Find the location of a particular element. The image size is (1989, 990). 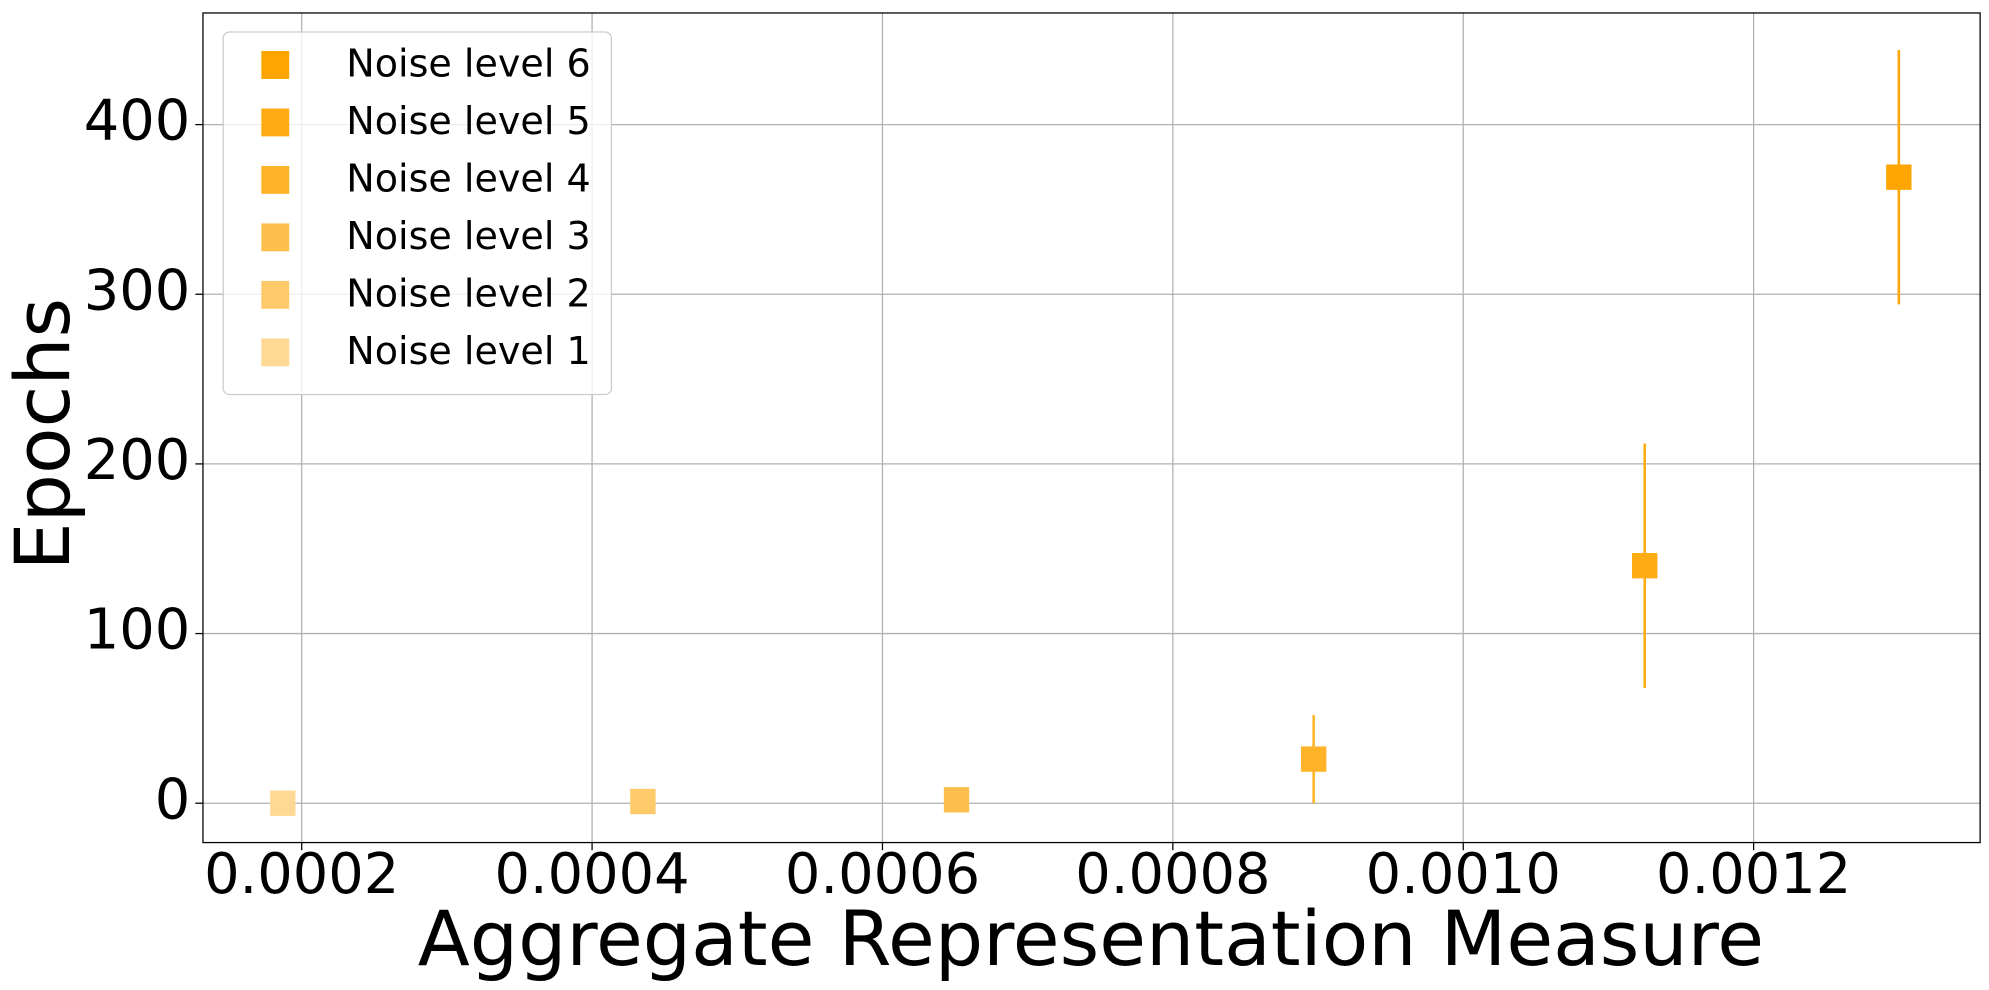

legend-label: Noise level 4 is located at coordinates (468, 179).